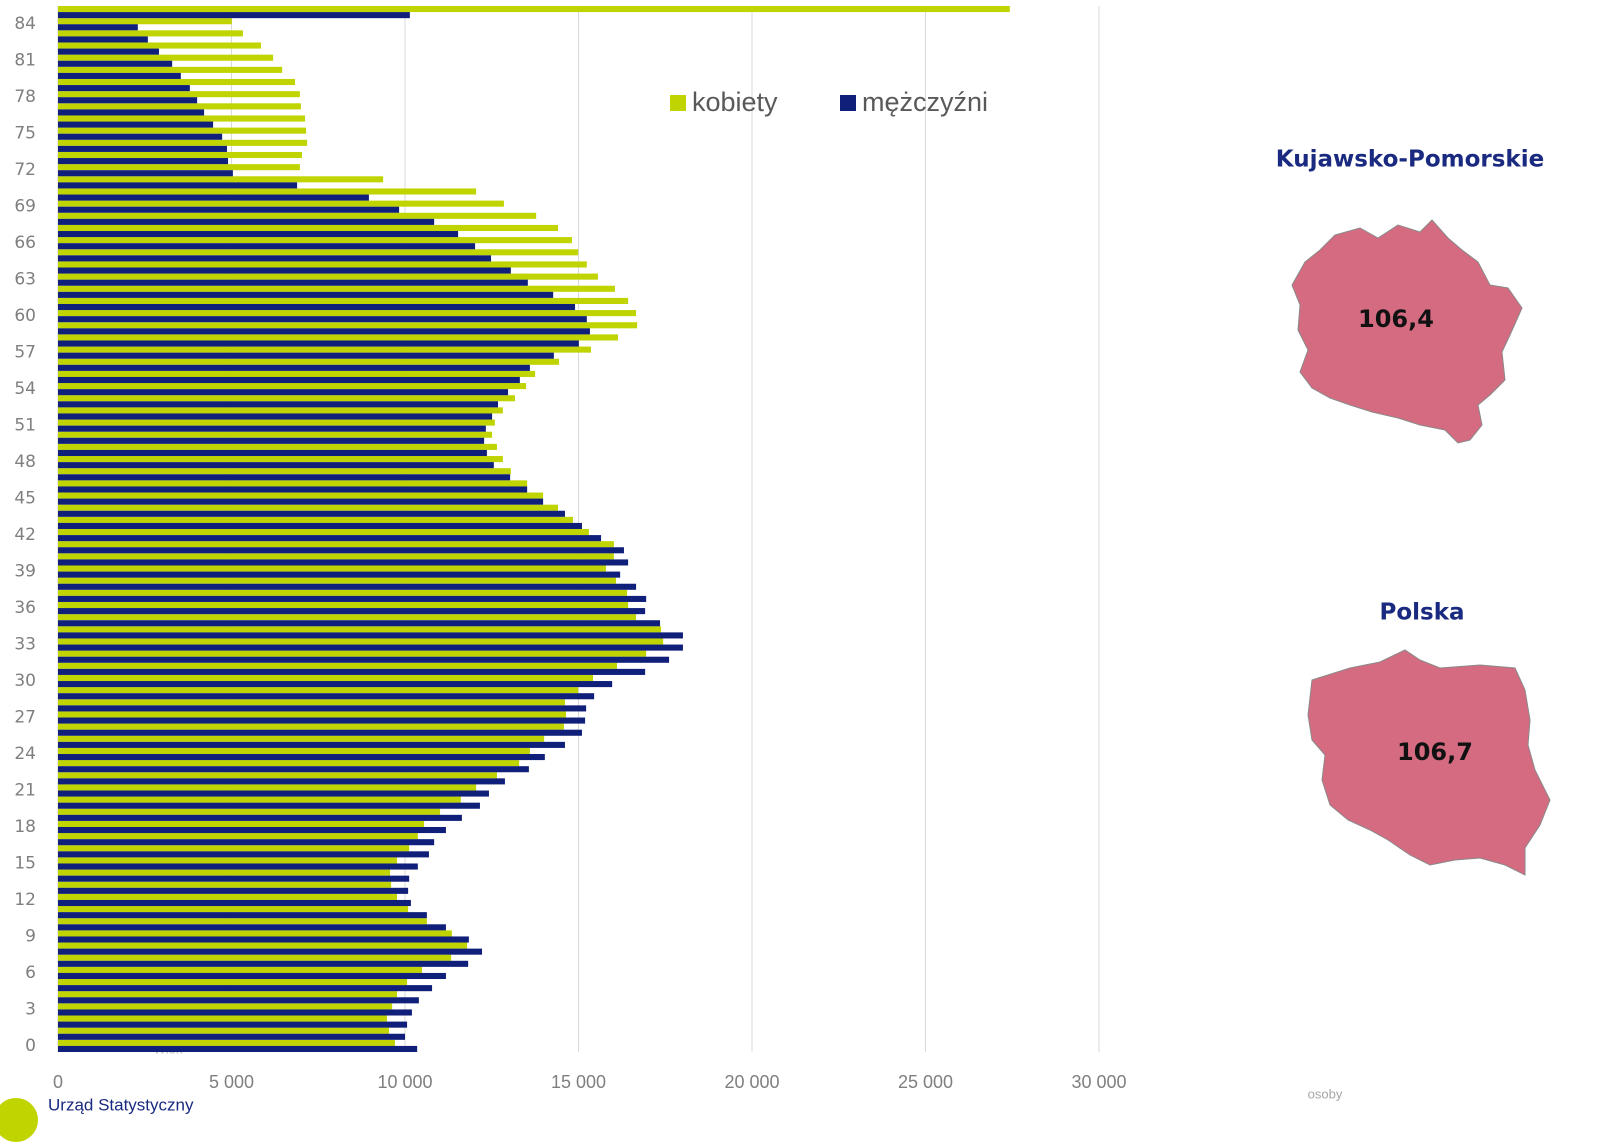 The width and height of the screenshot is (1624, 1142). I want to click on y-tick-label: 3, so click(30, 1009).